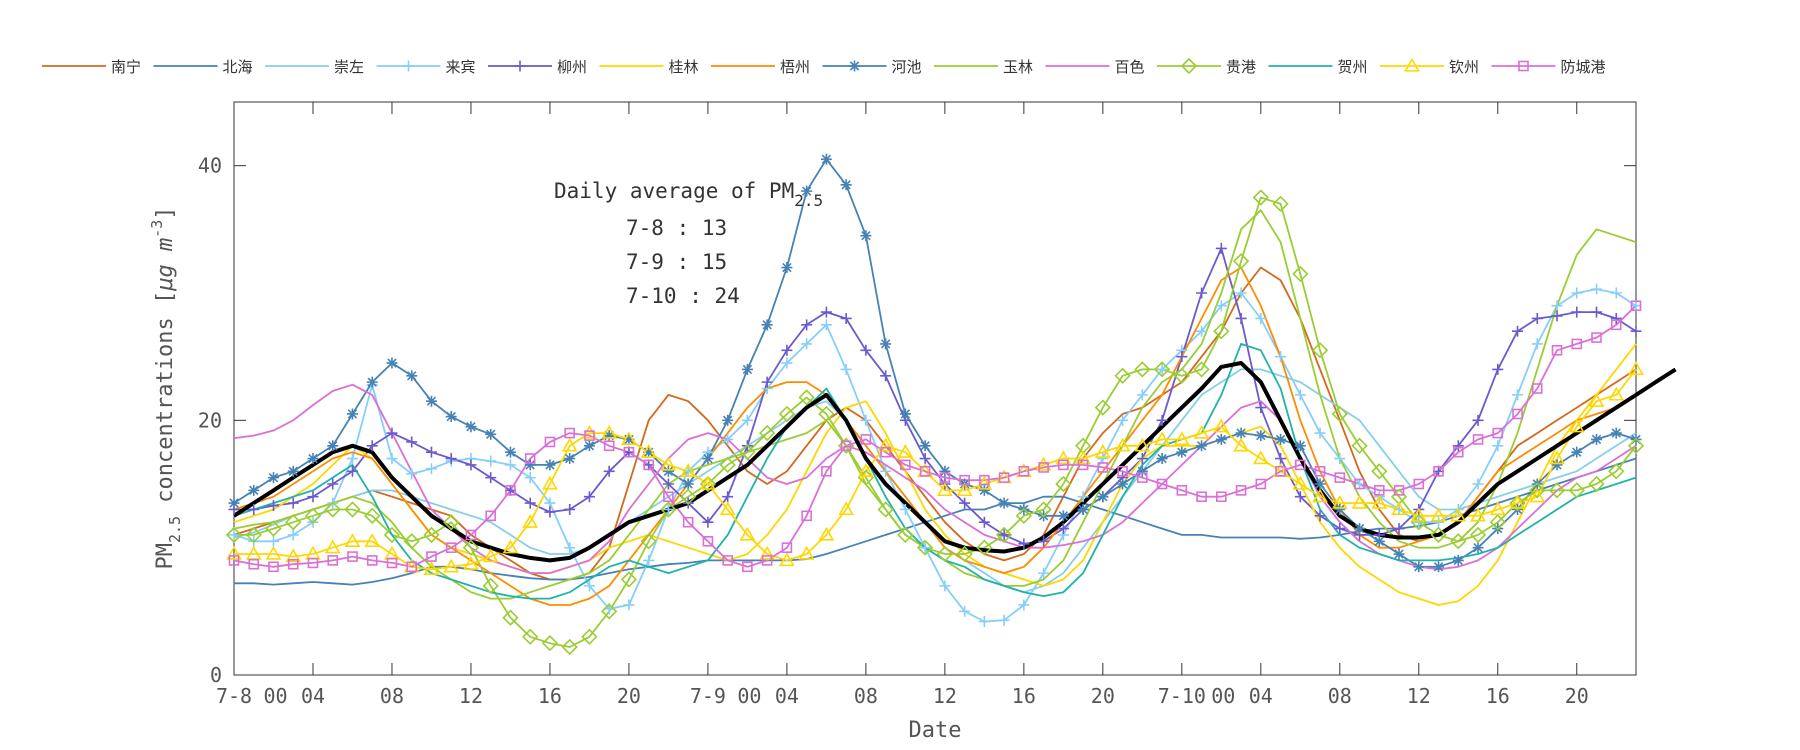 This screenshot has height=750, width=1800. What do you see at coordinates (1261, 696) in the screenshot?
I see `x-tick-label: 04` at bounding box center [1261, 696].